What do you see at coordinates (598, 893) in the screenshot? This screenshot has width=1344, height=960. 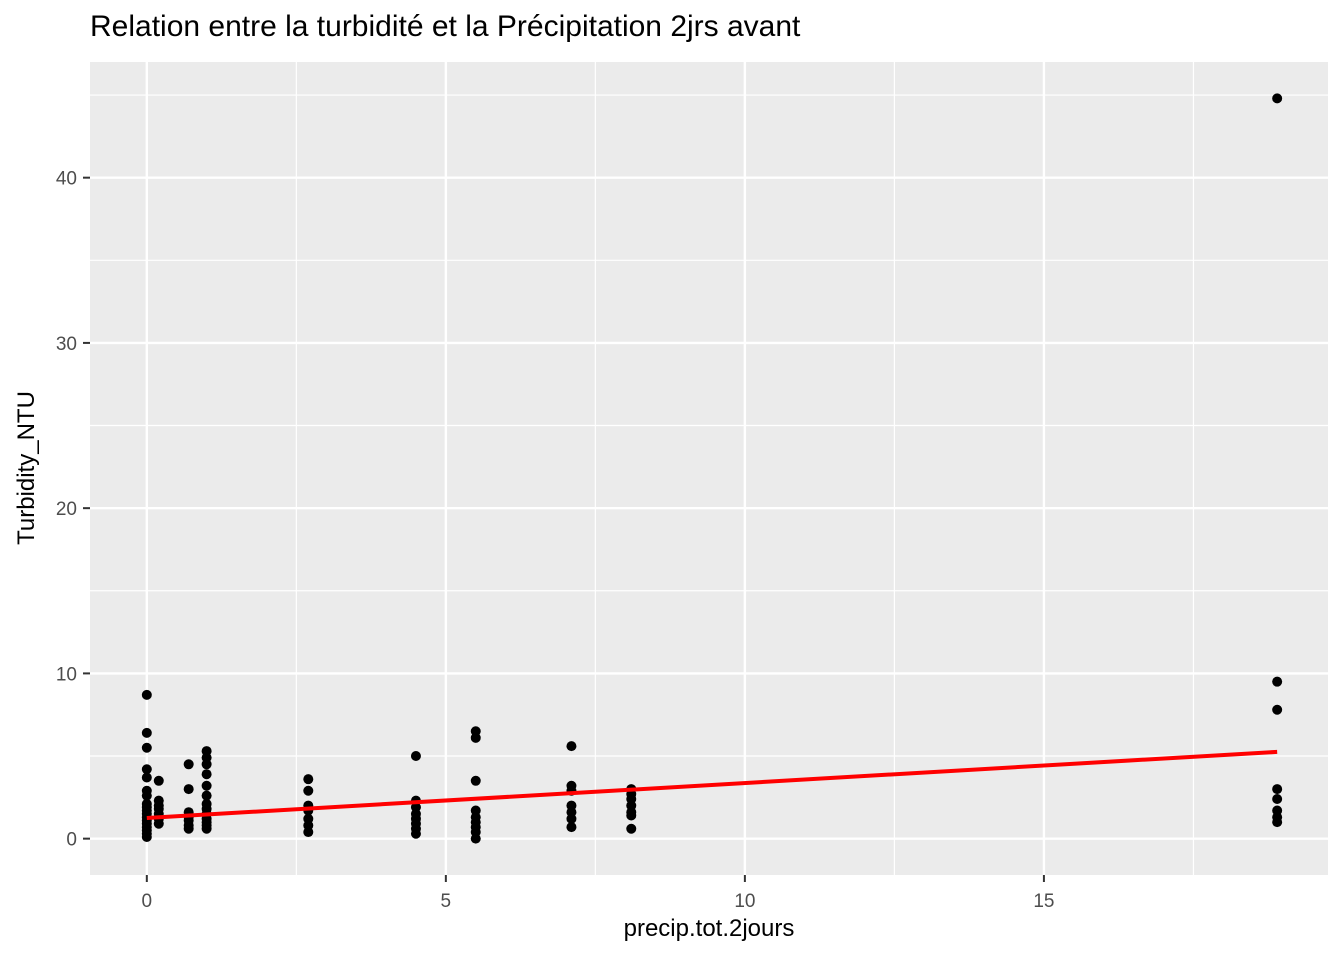 I see `x-axis-ticks: 0 5 10 15` at bounding box center [598, 893].